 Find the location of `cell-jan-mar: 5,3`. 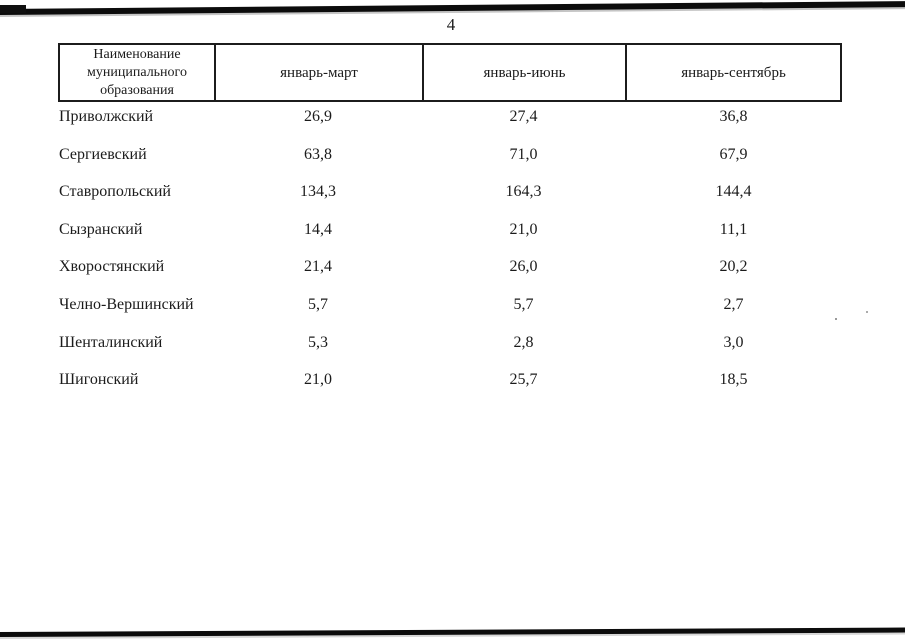

cell-jan-mar: 5,3 is located at coordinates (318, 342).